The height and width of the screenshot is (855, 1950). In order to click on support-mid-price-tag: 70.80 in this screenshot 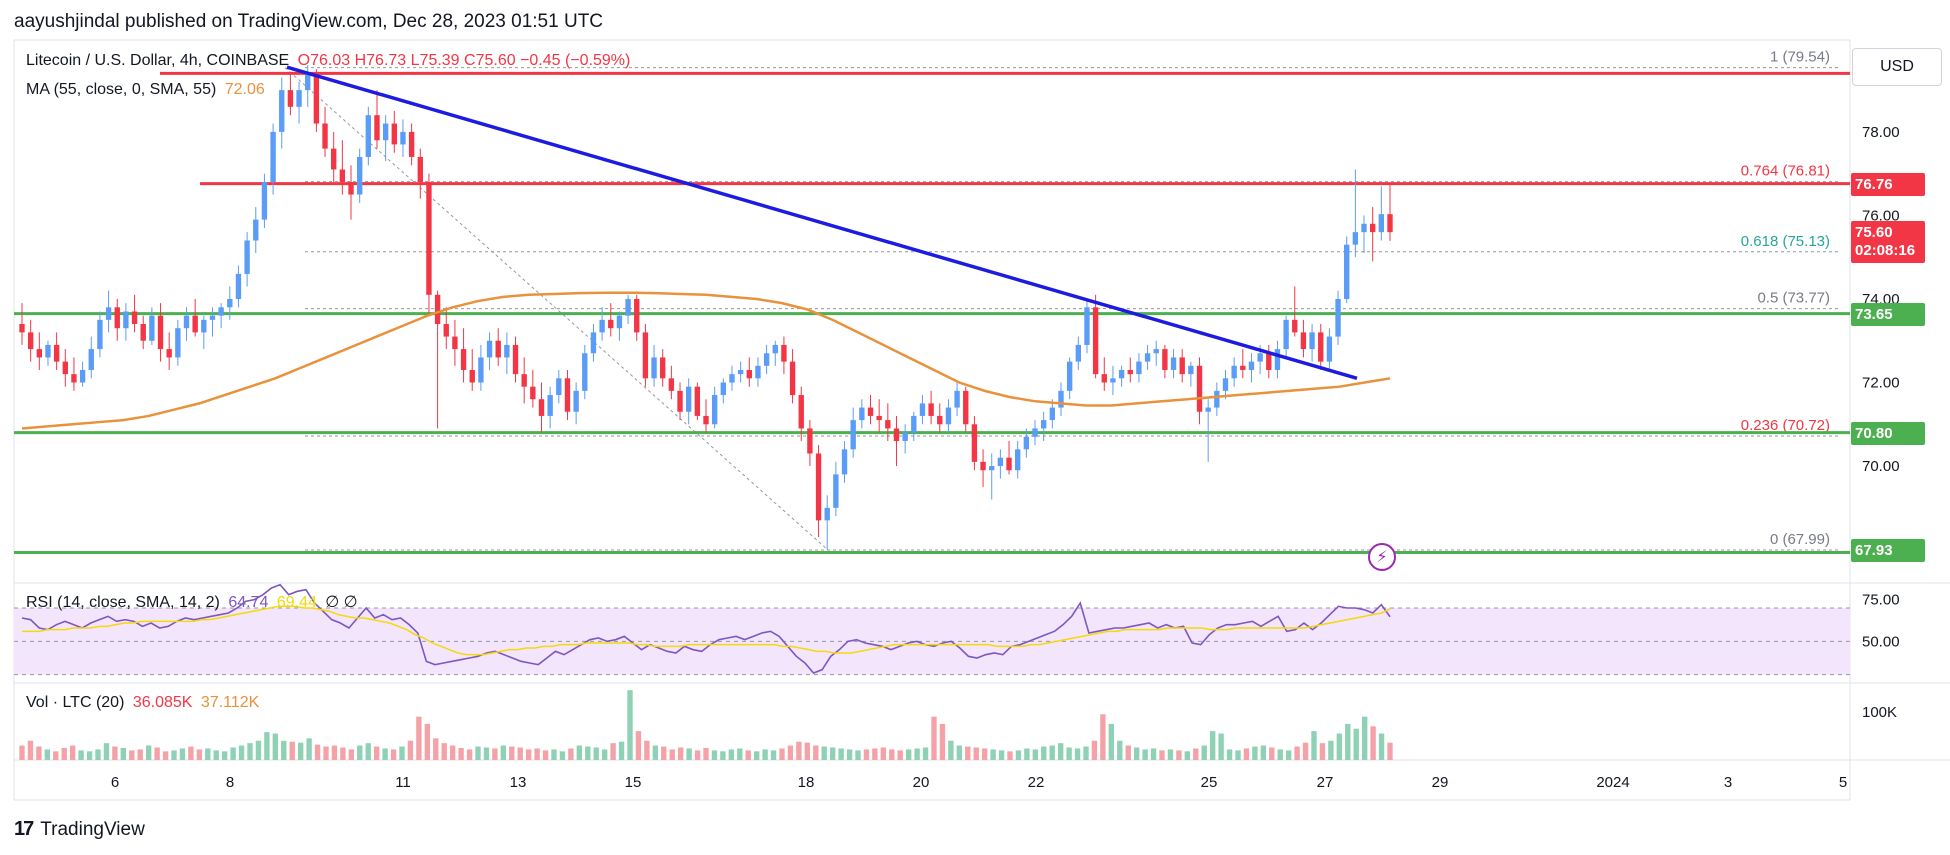, I will do `click(1888, 433)`.